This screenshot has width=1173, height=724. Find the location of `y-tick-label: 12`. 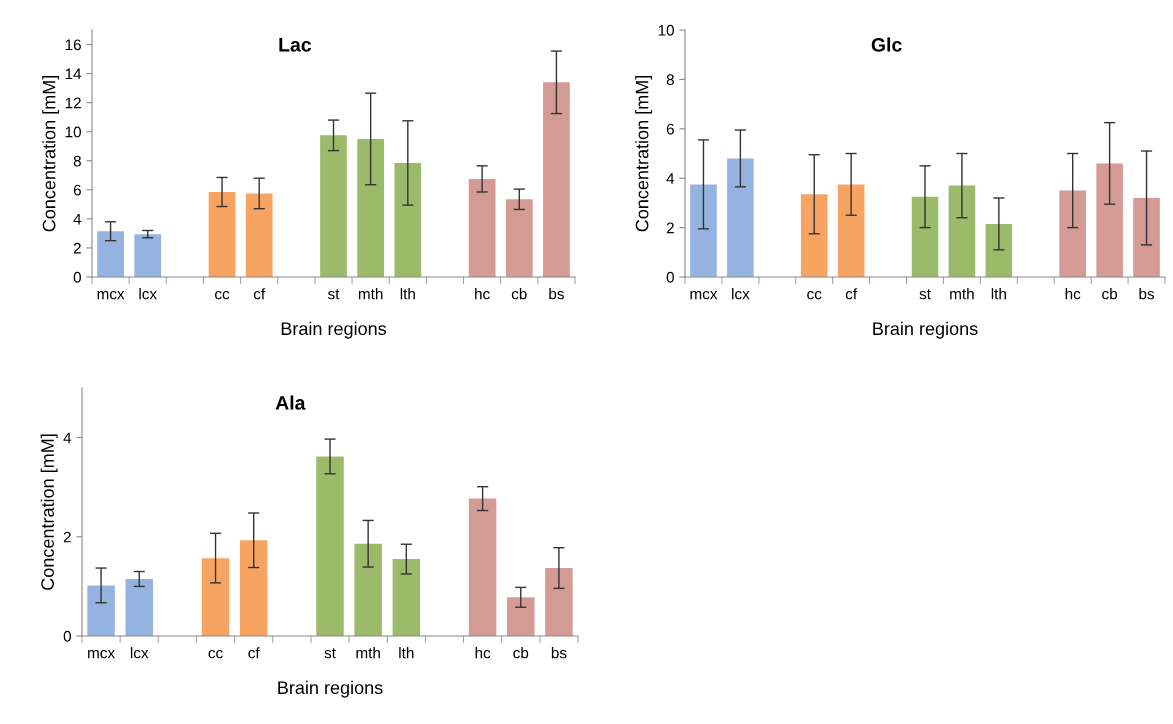

y-tick-label: 12 is located at coordinates (73, 103).